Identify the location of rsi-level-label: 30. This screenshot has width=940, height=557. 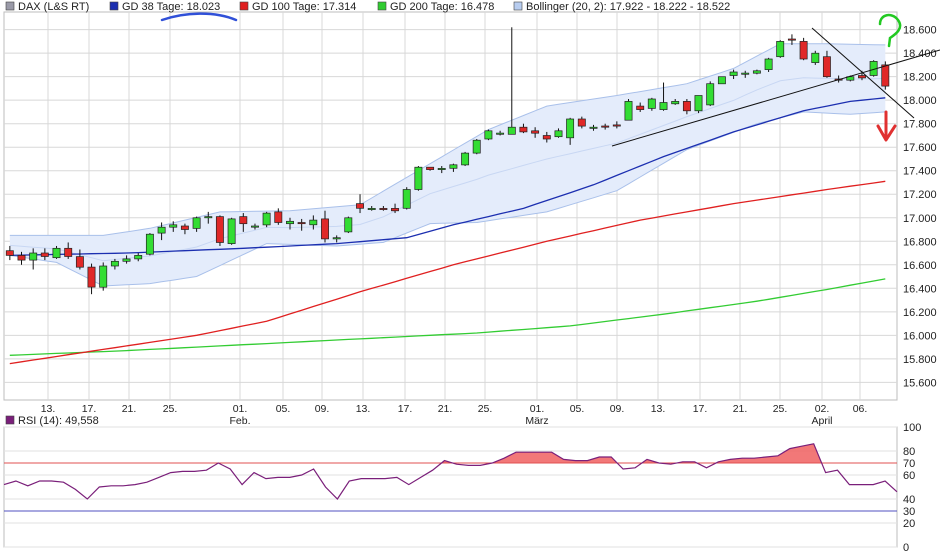
(909, 512).